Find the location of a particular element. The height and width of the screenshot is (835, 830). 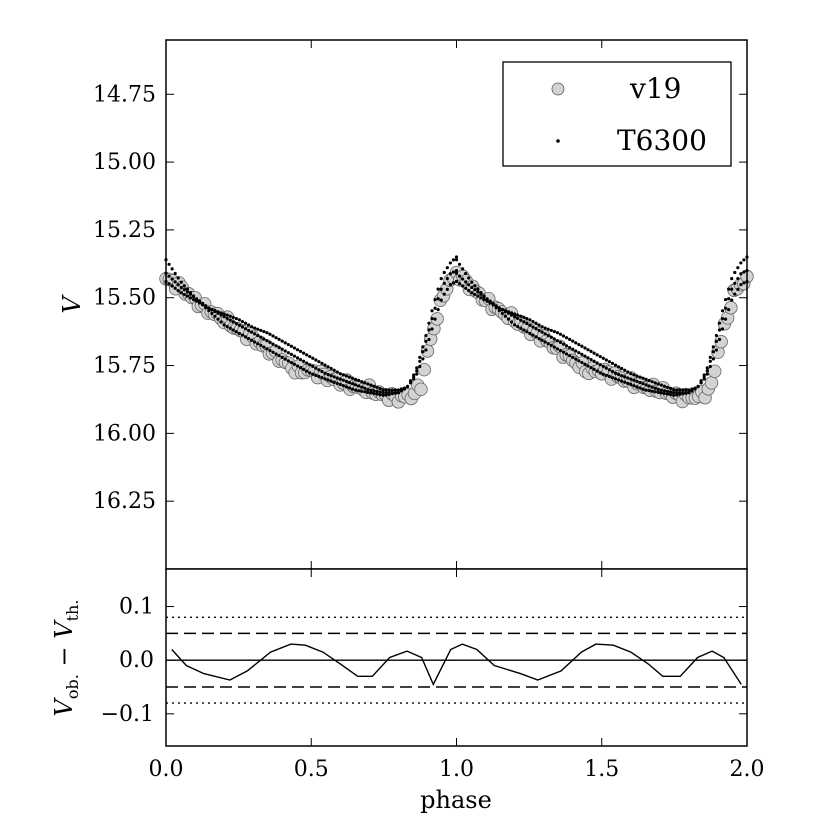

top-y-tick-label: 14.75 is located at coordinates (124, 94).